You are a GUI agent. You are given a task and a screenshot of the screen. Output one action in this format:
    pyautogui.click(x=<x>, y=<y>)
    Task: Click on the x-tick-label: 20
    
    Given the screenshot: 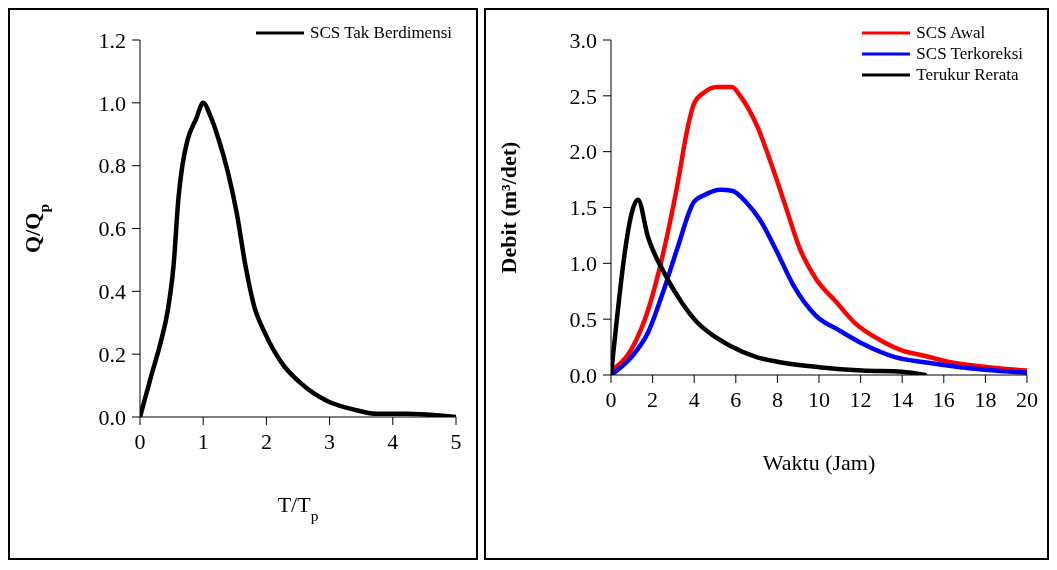 What is the action you would take?
    pyautogui.click(x=1027, y=399)
    